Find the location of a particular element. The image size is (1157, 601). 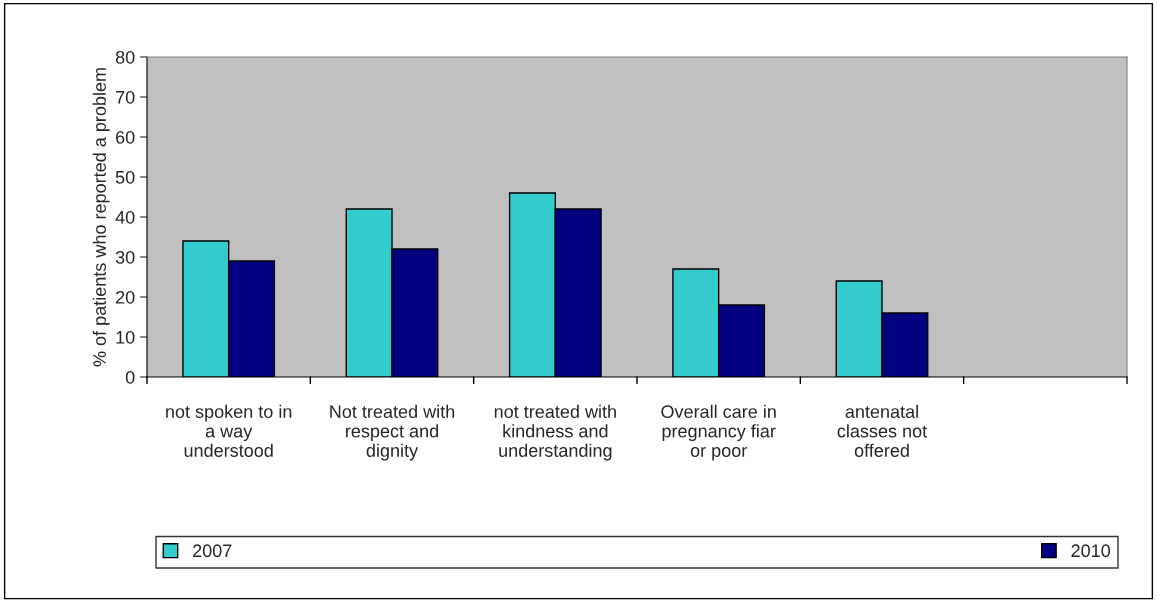

y-tick-label: 0 is located at coordinates (130, 377).